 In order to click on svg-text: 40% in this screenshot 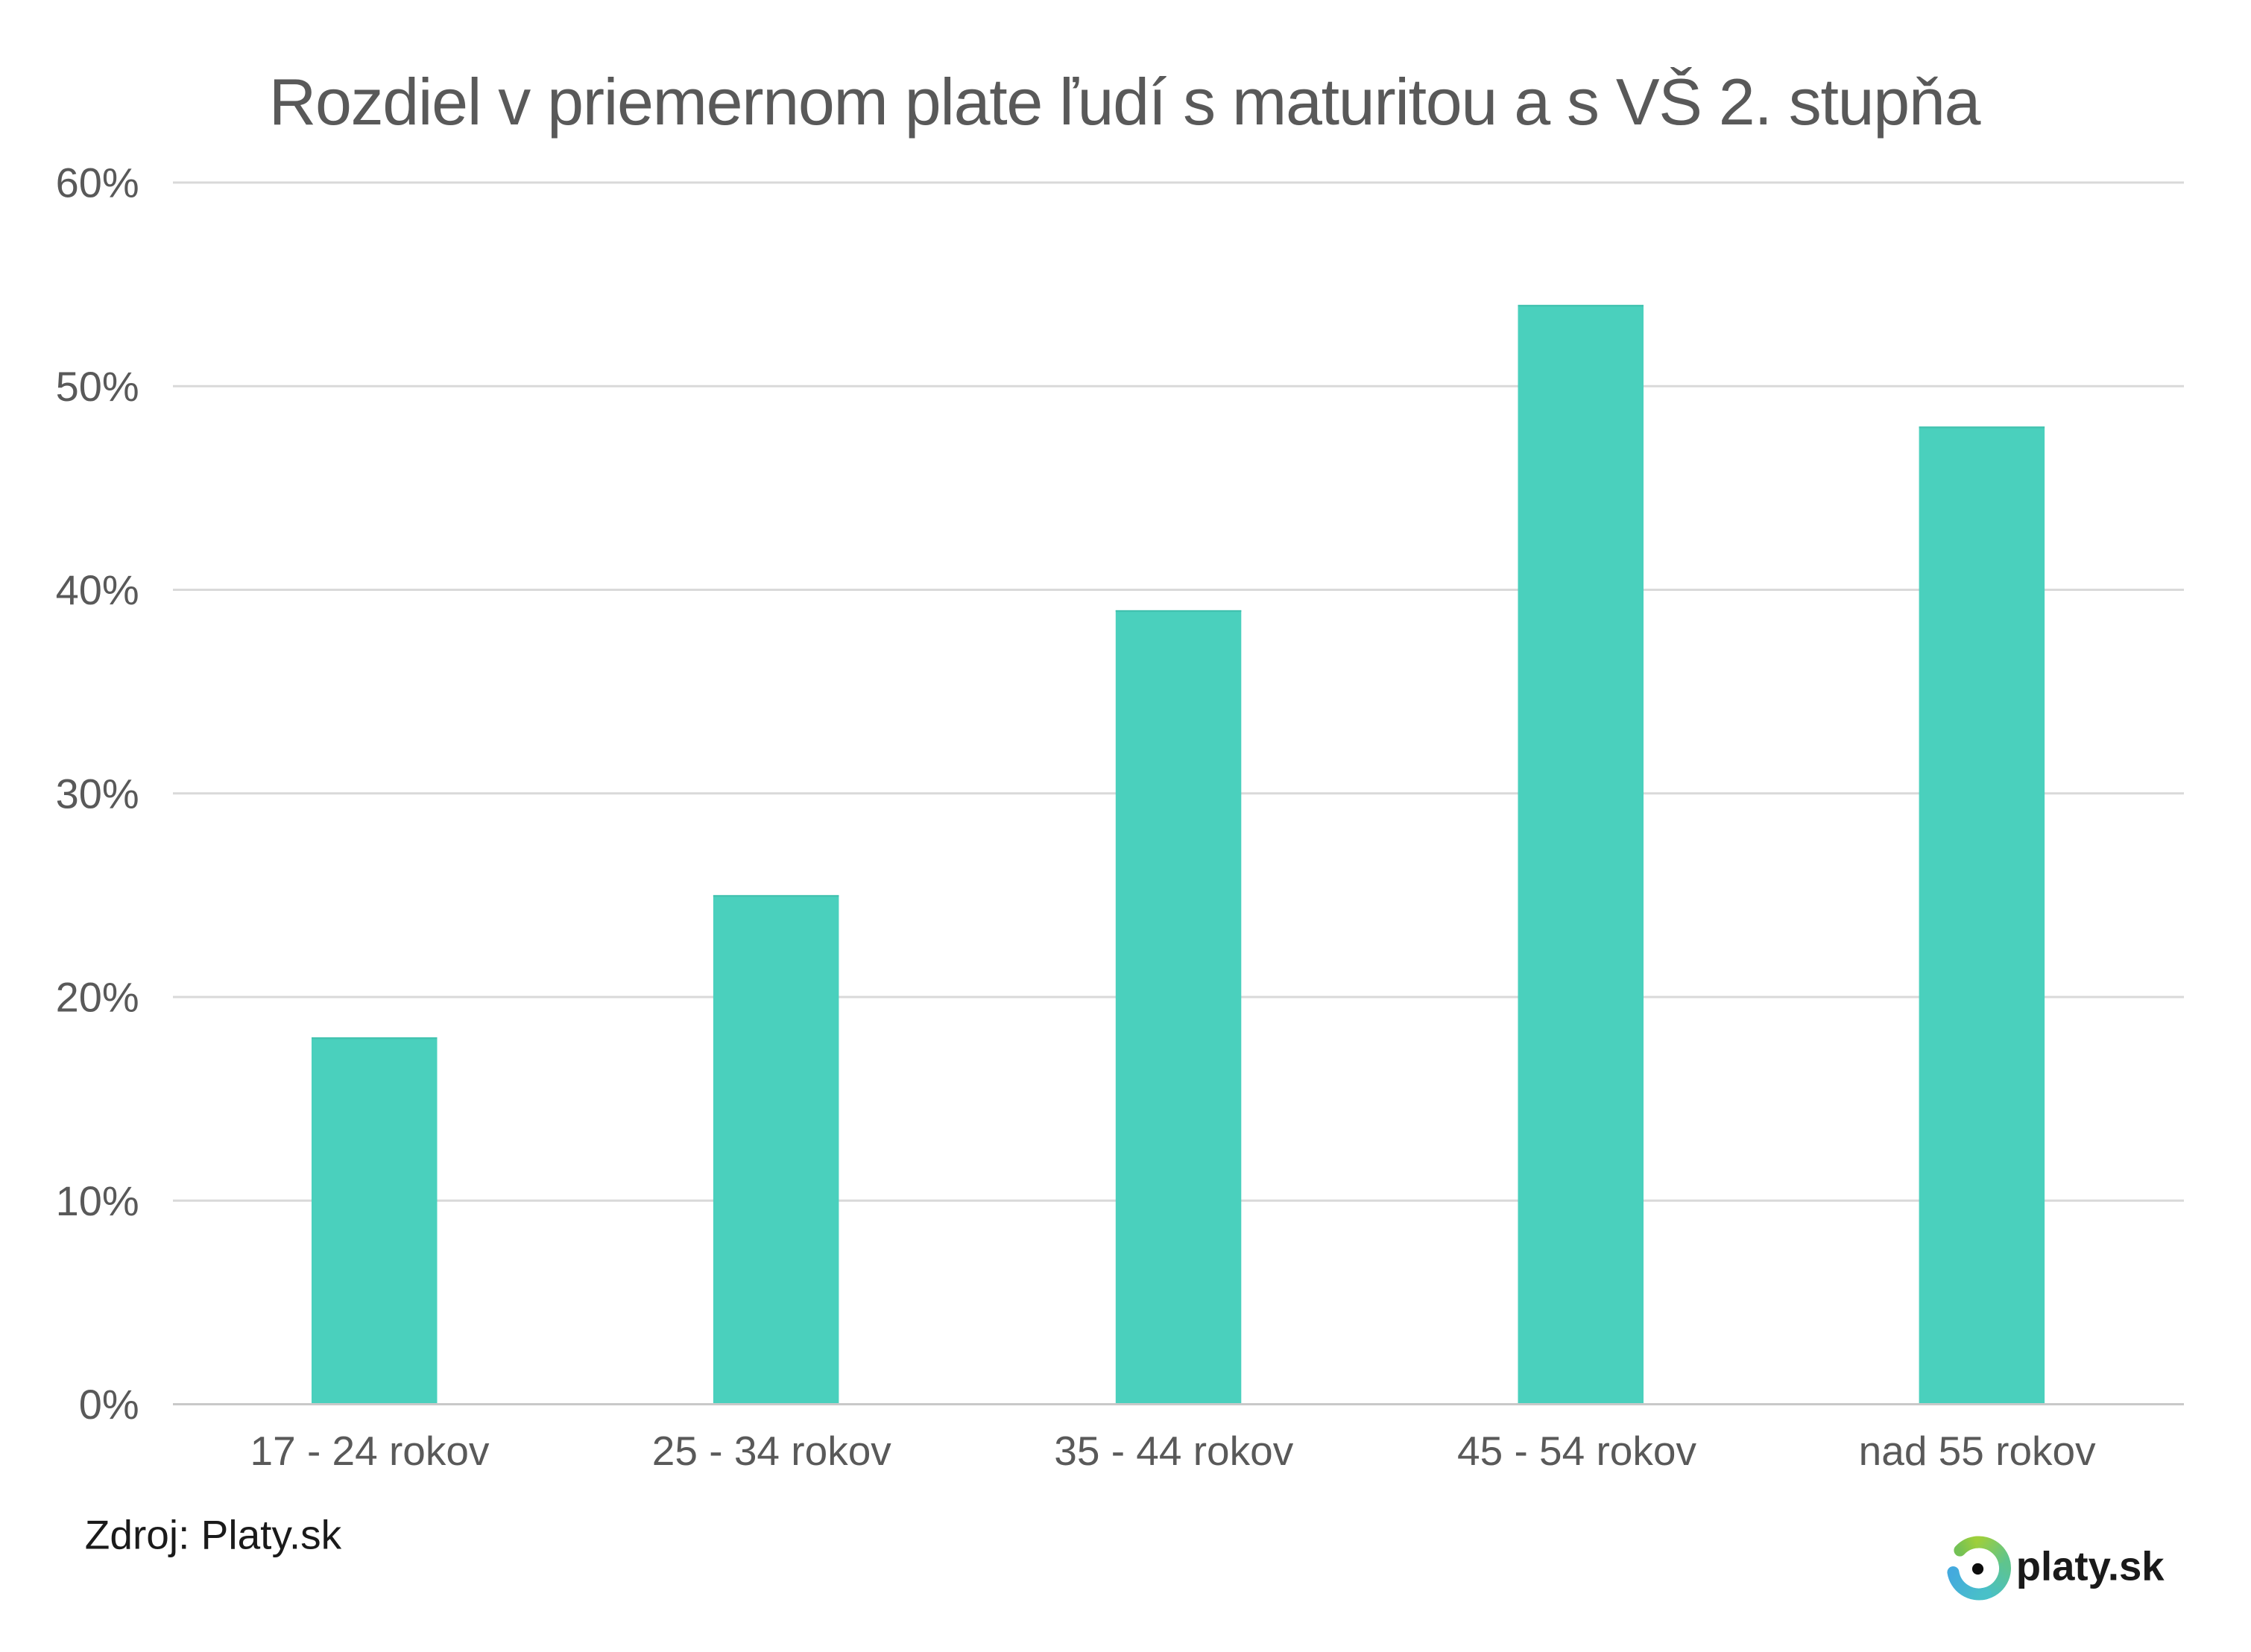, I will do `click(97, 589)`.